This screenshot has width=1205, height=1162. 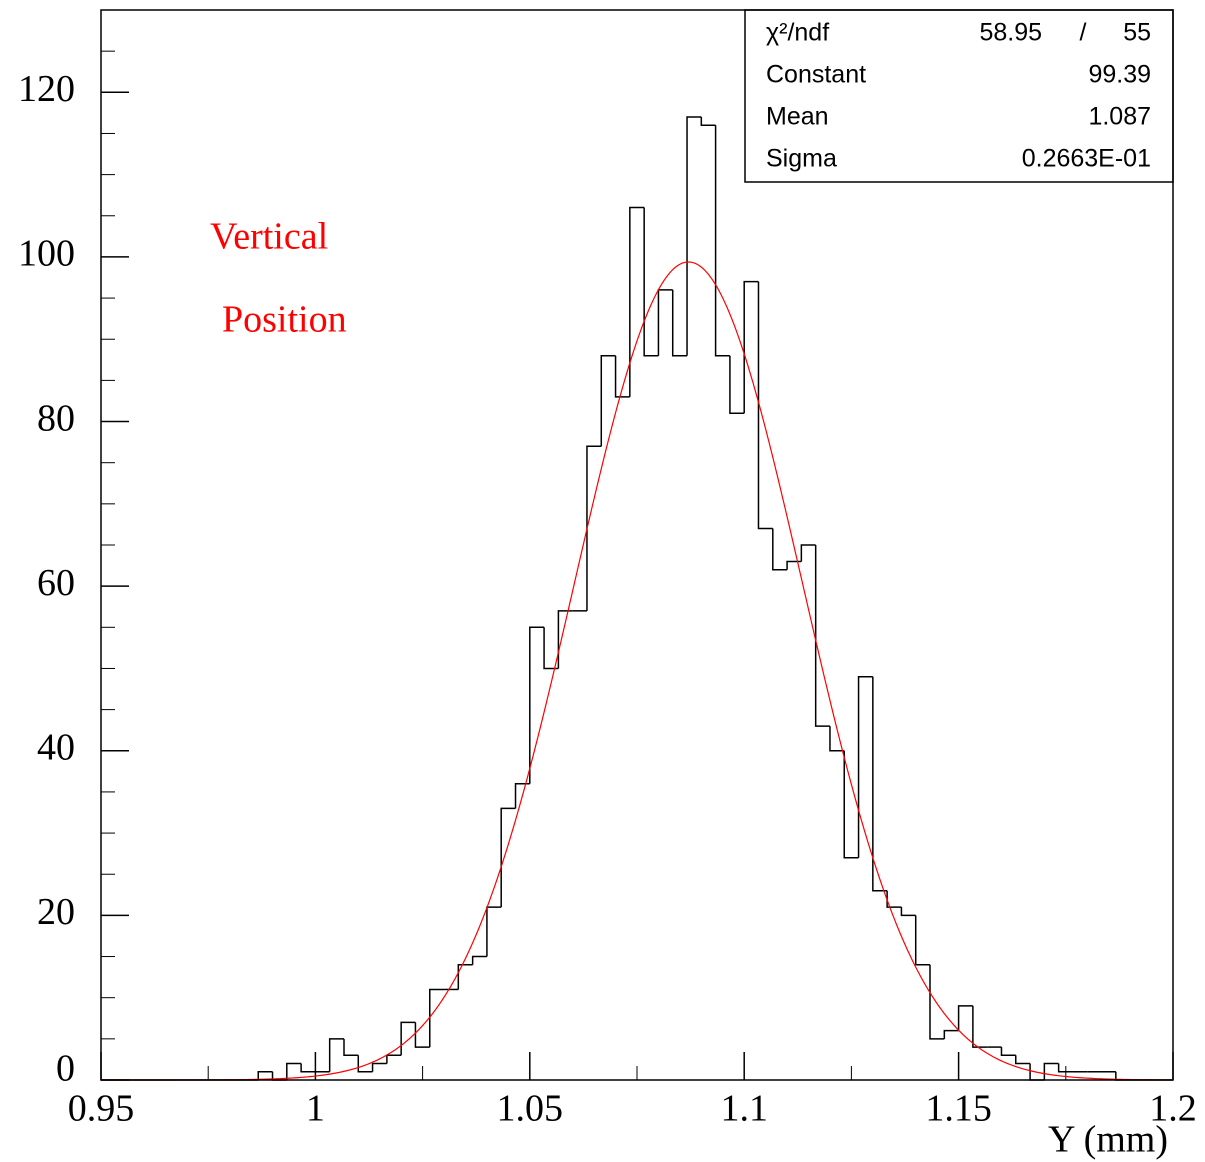 I want to click on y-tick-label: 100, so click(x=46, y=254).